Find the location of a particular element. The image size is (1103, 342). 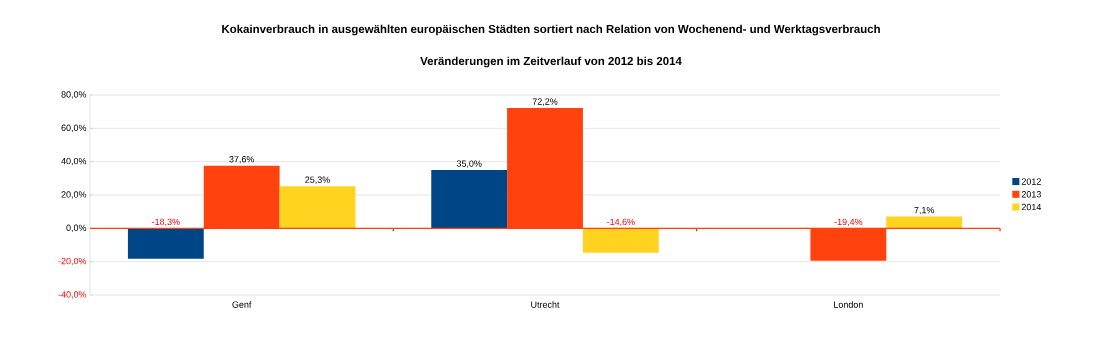

y-tick-label: 40,0% is located at coordinates (74, 161).